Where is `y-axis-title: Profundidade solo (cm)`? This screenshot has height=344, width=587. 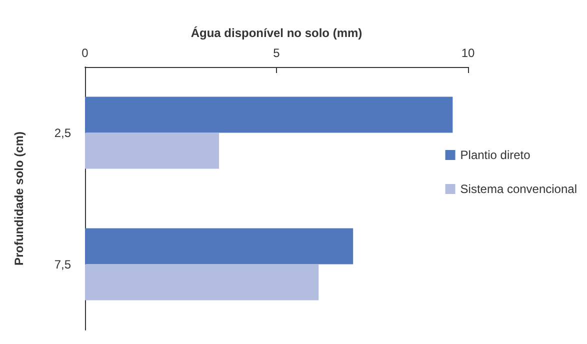
y-axis-title: Profundidade solo (cm) is located at coordinates (19, 198).